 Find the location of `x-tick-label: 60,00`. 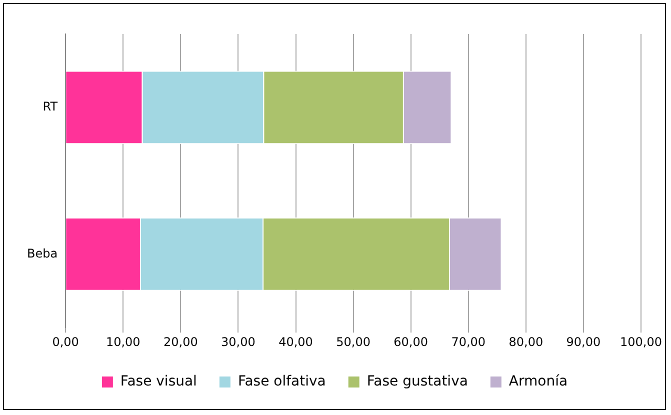

x-tick-label: 60,00 is located at coordinates (411, 341).